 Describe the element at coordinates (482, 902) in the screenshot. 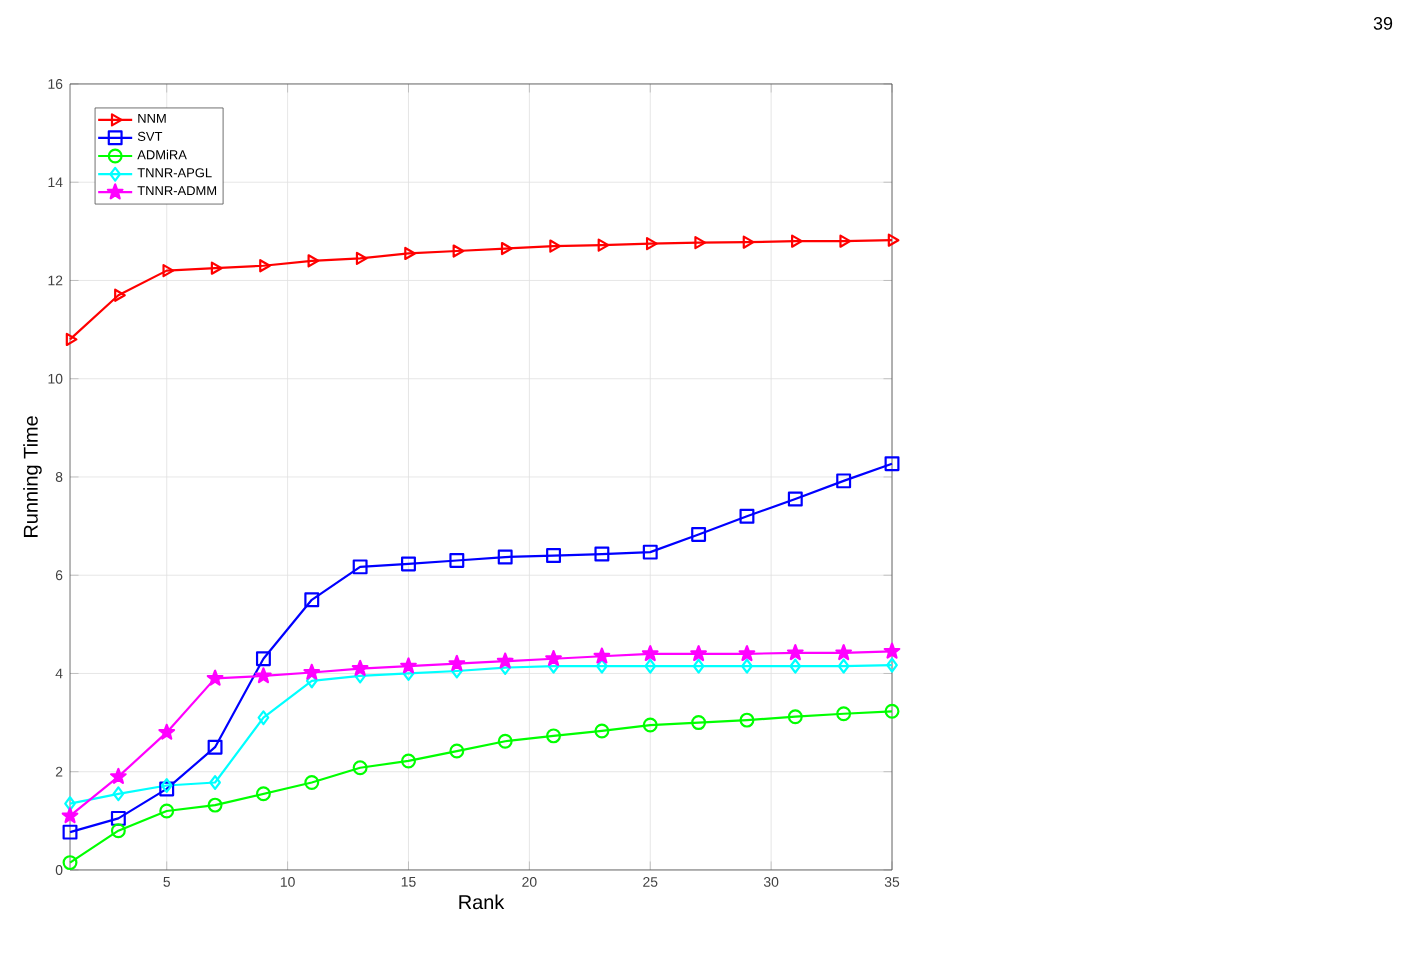

I see `x-axis-title: Rank` at that location.